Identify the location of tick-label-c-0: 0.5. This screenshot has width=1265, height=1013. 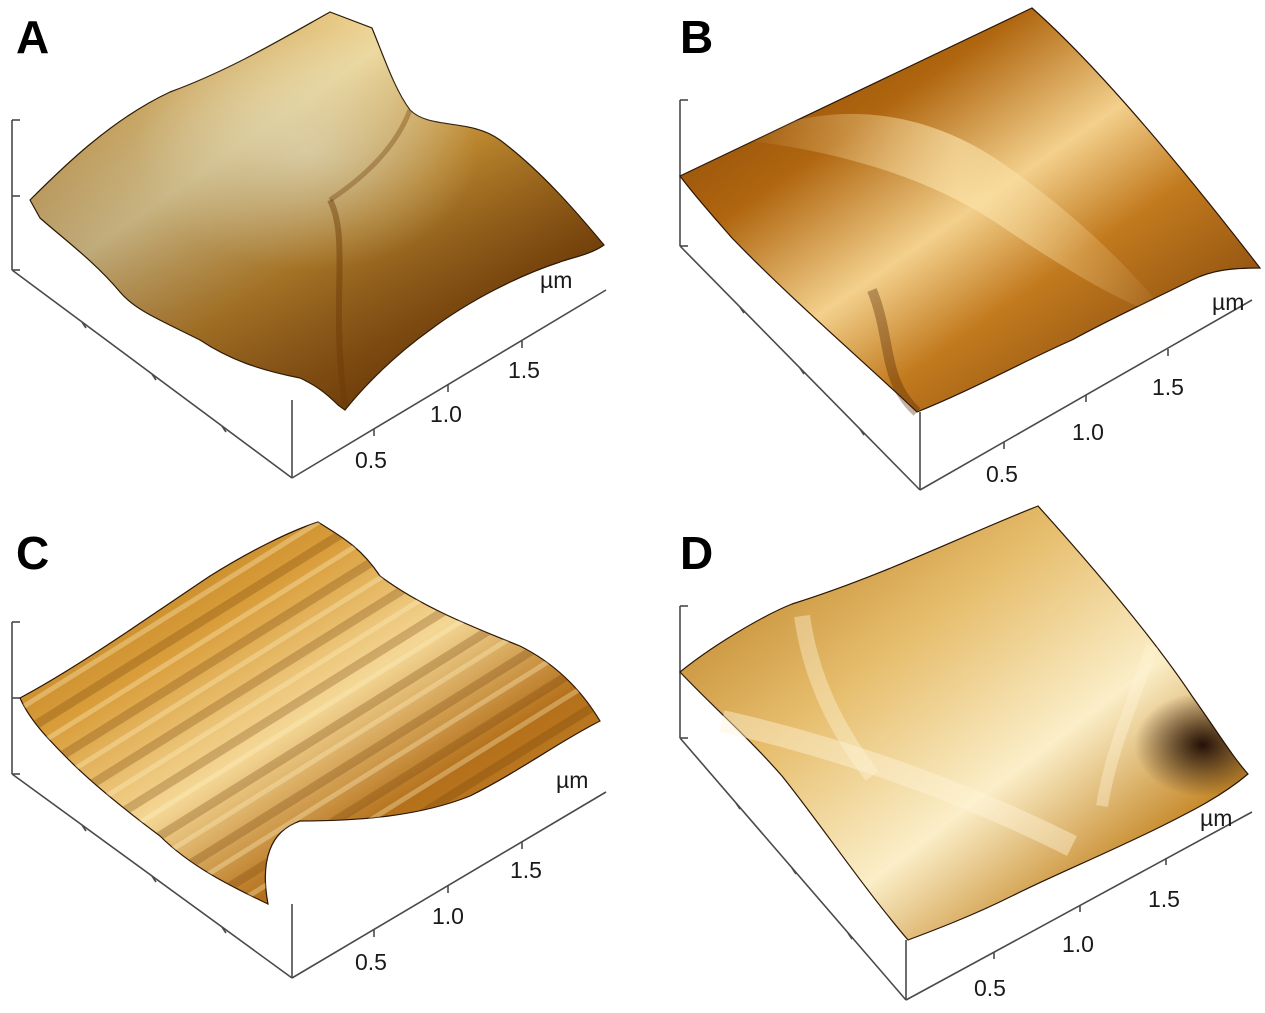
(371, 962).